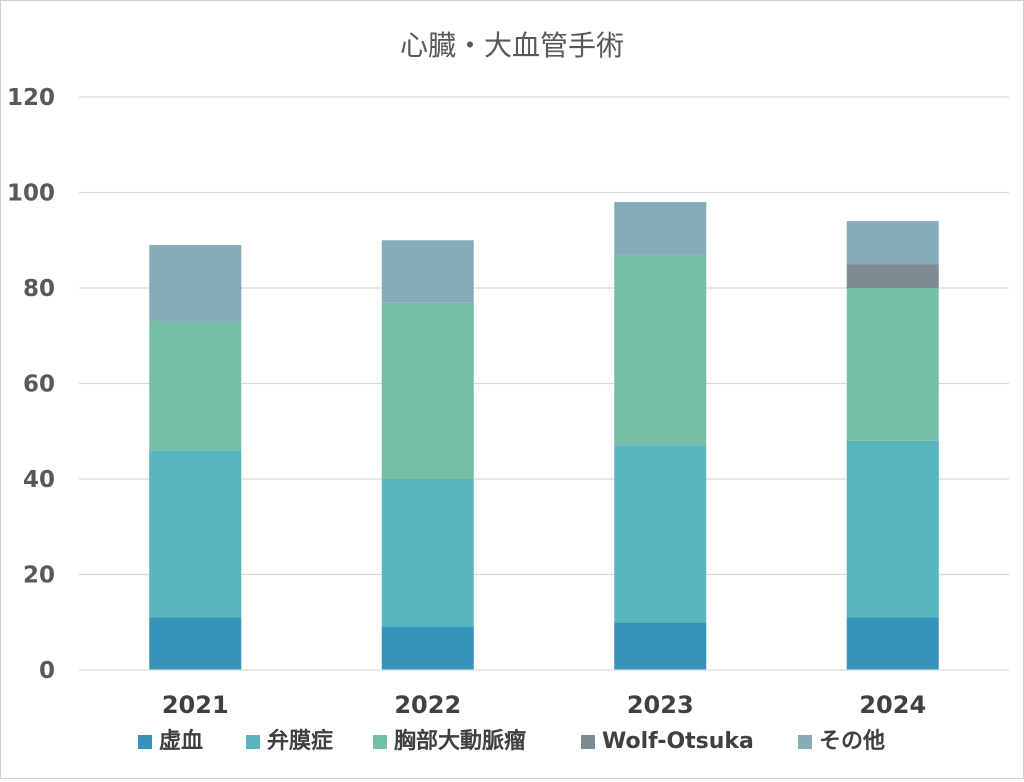 This screenshot has height=782, width=1024. I want to click on legend-label: 虚血, so click(181, 741).